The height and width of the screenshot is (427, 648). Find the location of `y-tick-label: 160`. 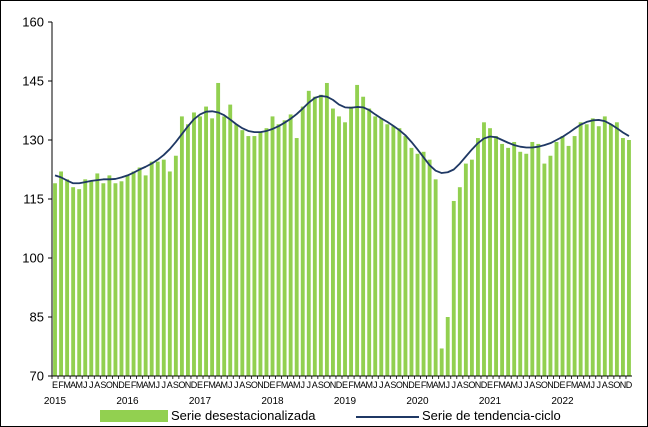

y-tick-label: 160 is located at coordinates (33, 22).